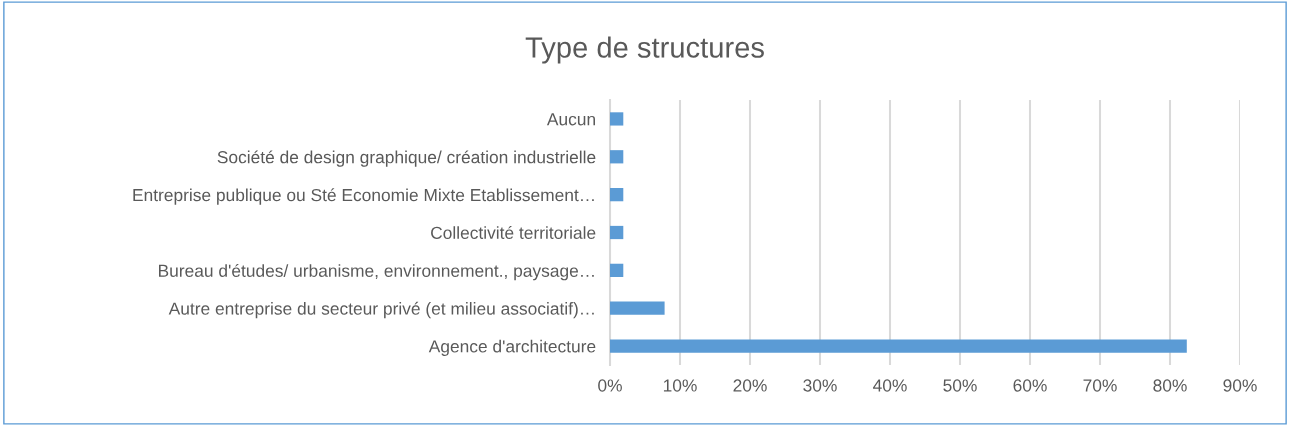  What do you see at coordinates (960, 385) in the screenshot?
I see `x-tick-label: 50%` at bounding box center [960, 385].